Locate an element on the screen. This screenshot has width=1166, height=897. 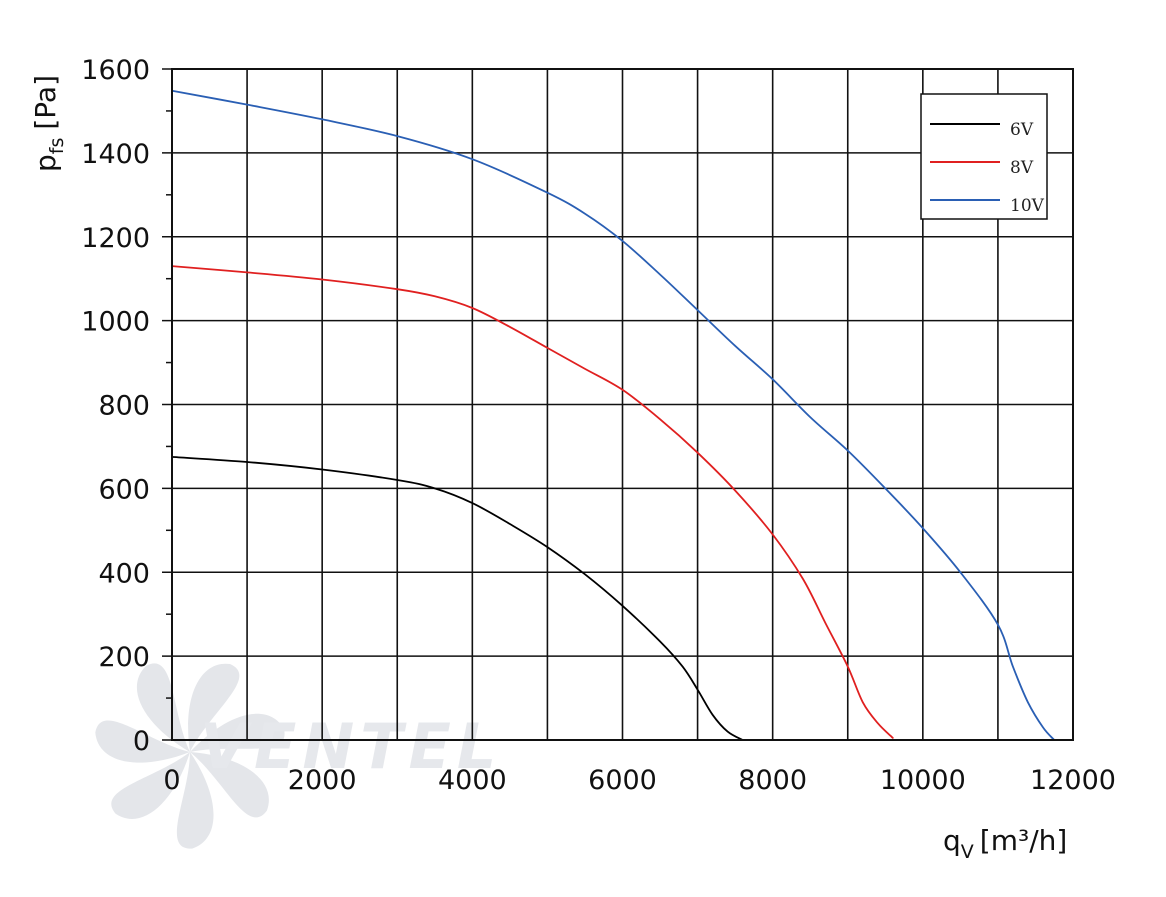
y-tick-labels: 0 200 400 600 800 1000 1200 1400 1600 is located at coordinates (115, 406).